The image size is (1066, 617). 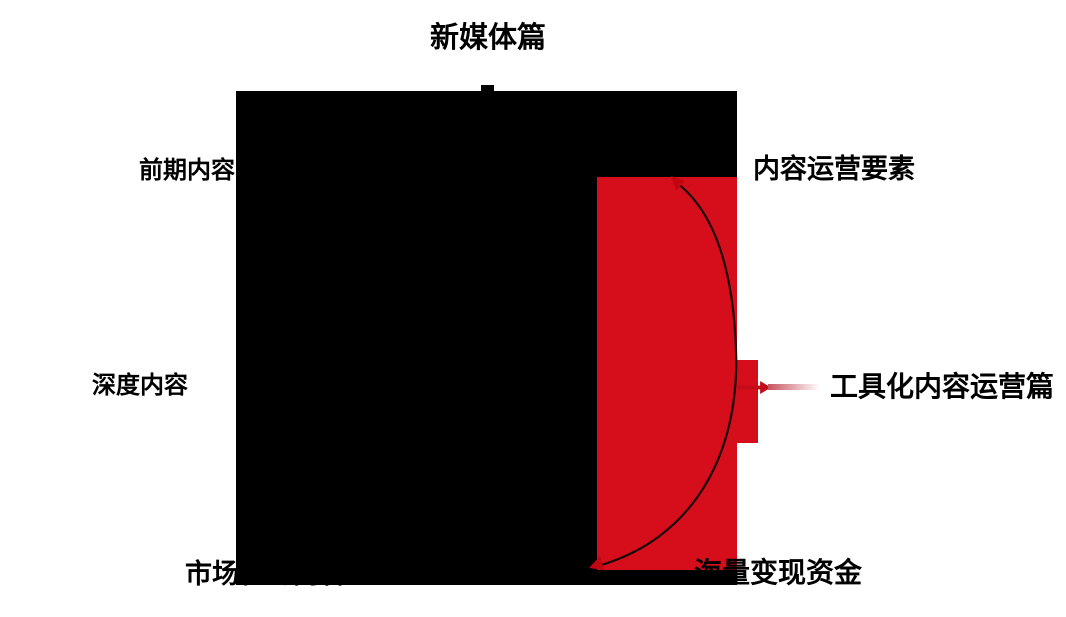 I want to click on label-left-top: 前期内容, so click(x=187, y=170).